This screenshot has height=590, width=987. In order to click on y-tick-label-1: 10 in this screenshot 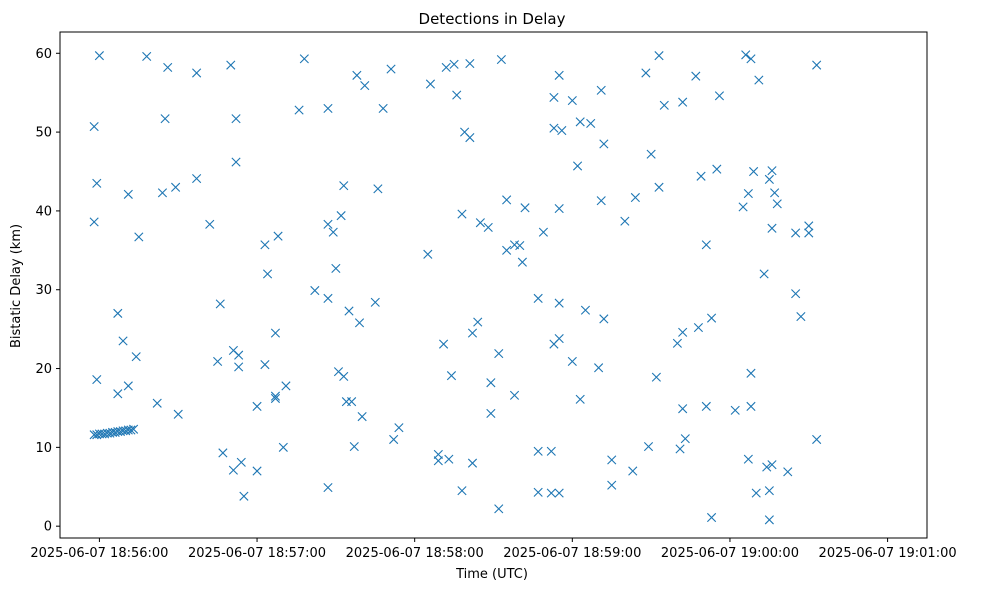, I will do `click(43, 448)`.